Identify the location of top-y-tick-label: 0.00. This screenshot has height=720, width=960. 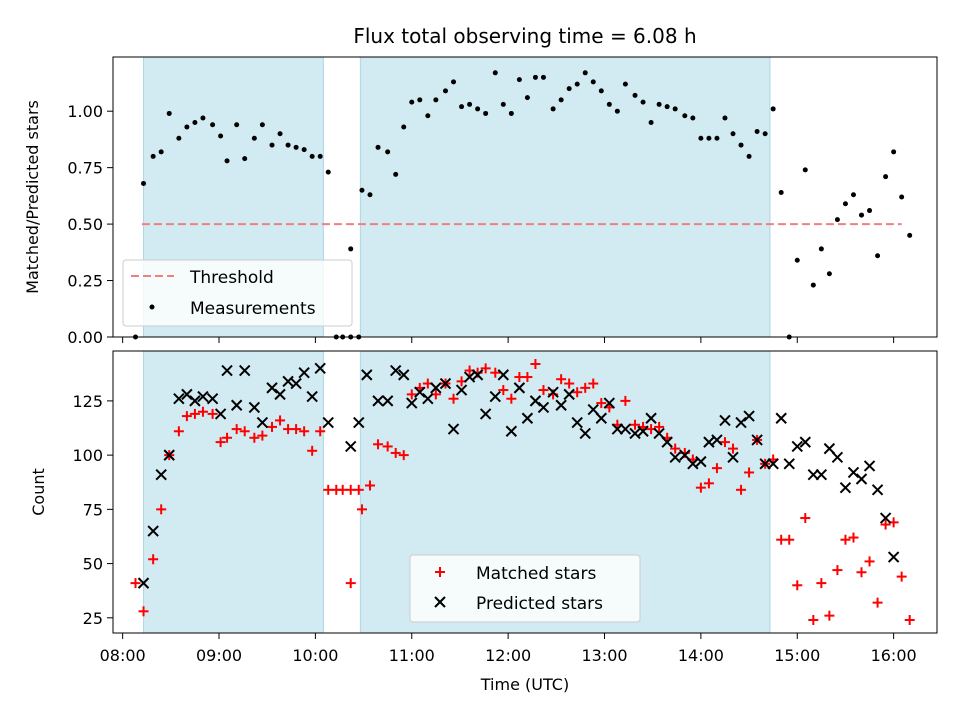
(85, 337).